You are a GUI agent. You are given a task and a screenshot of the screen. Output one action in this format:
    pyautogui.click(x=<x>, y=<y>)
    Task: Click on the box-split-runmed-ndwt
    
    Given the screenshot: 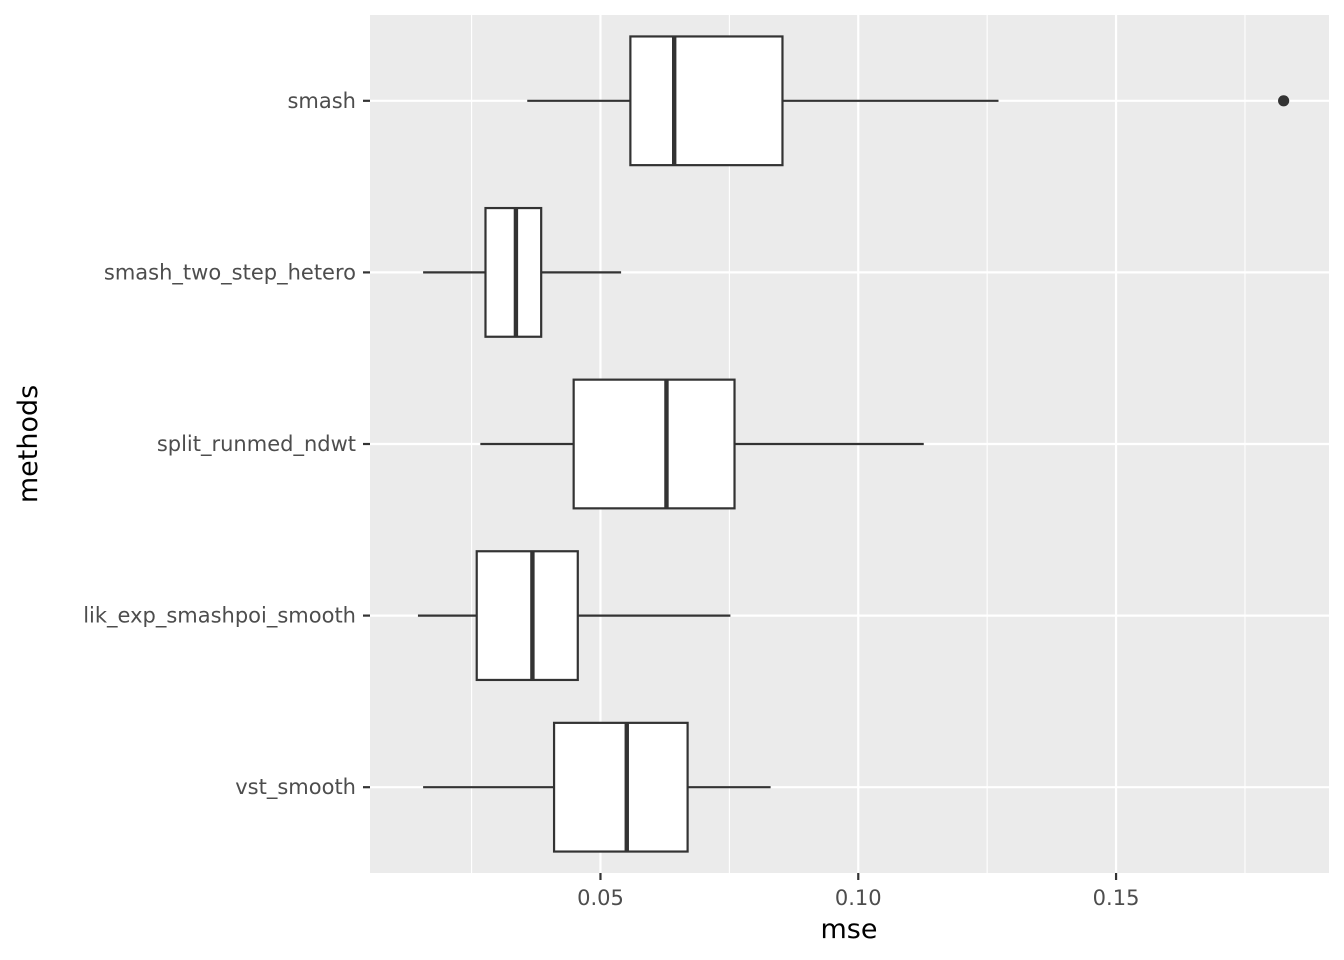 What is the action you would take?
    pyautogui.click(x=702, y=444)
    